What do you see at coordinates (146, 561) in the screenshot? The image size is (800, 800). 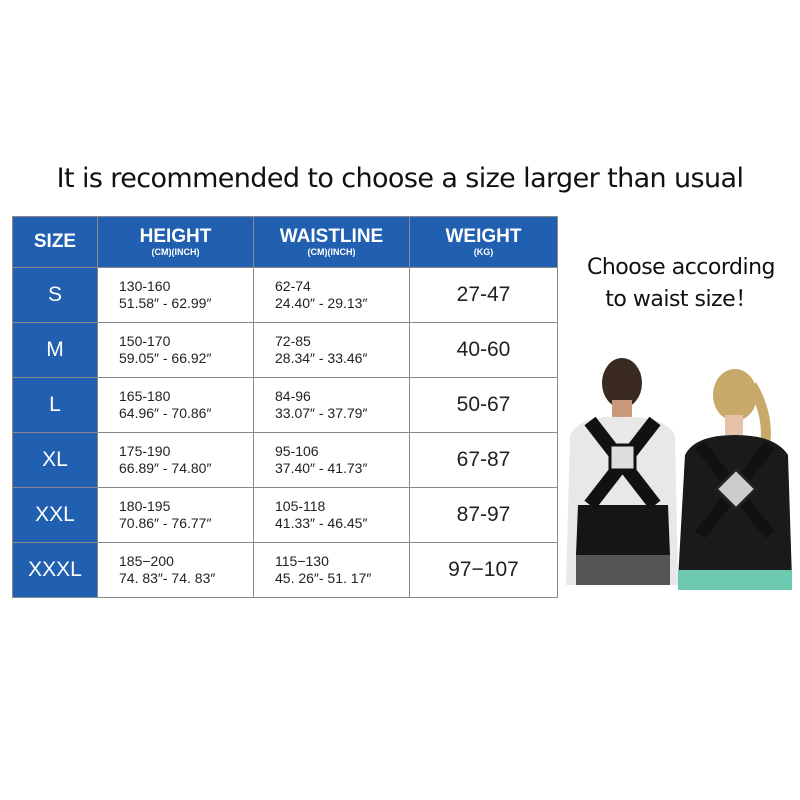 I see `height-cm: 185−200` at bounding box center [146, 561].